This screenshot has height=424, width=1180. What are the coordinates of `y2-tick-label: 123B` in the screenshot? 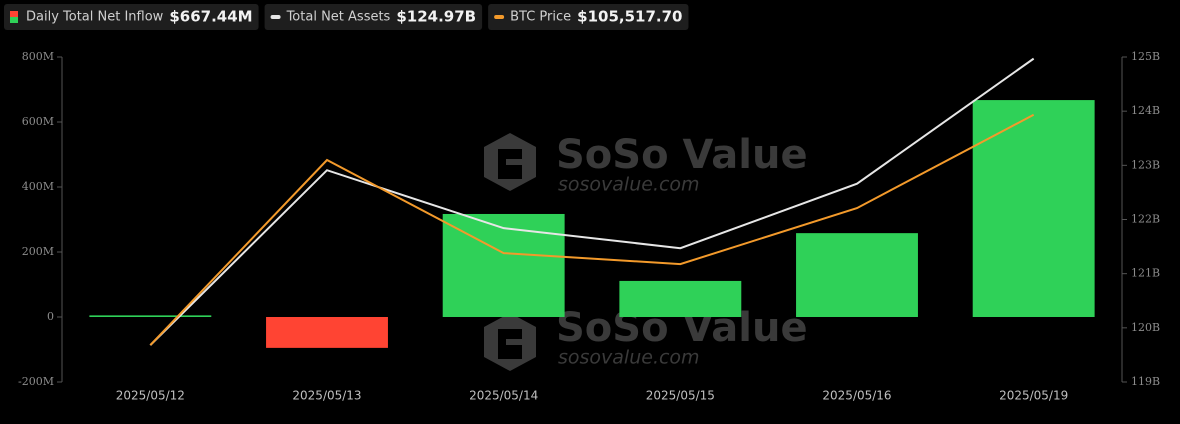 It's located at (1145, 164).